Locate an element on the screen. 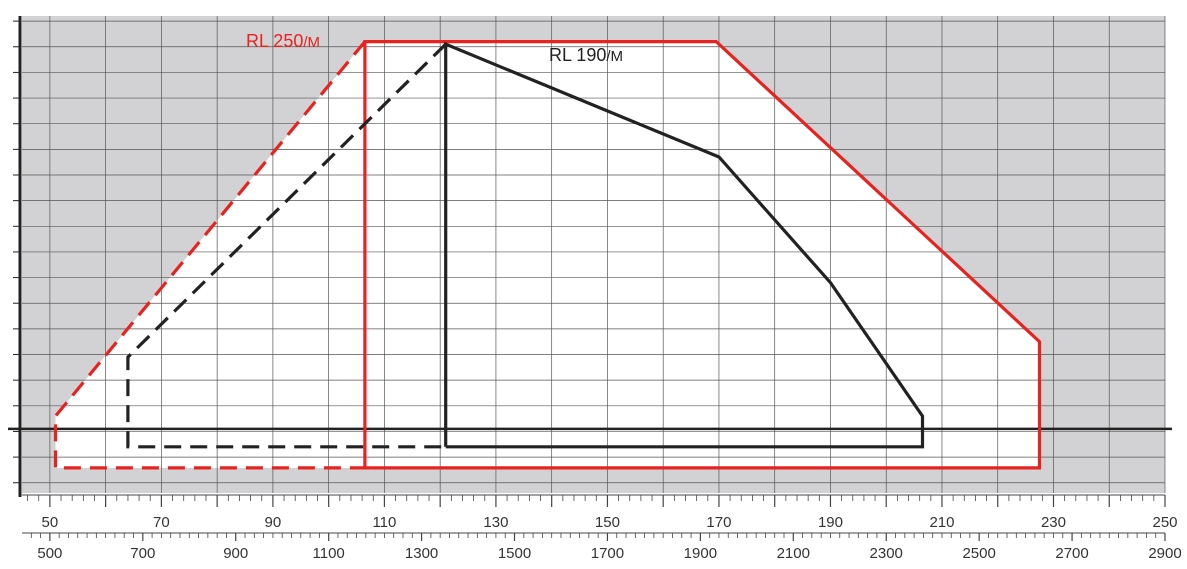  x-axis-top-tick-label: 90 is located at coordinates (273, 522).